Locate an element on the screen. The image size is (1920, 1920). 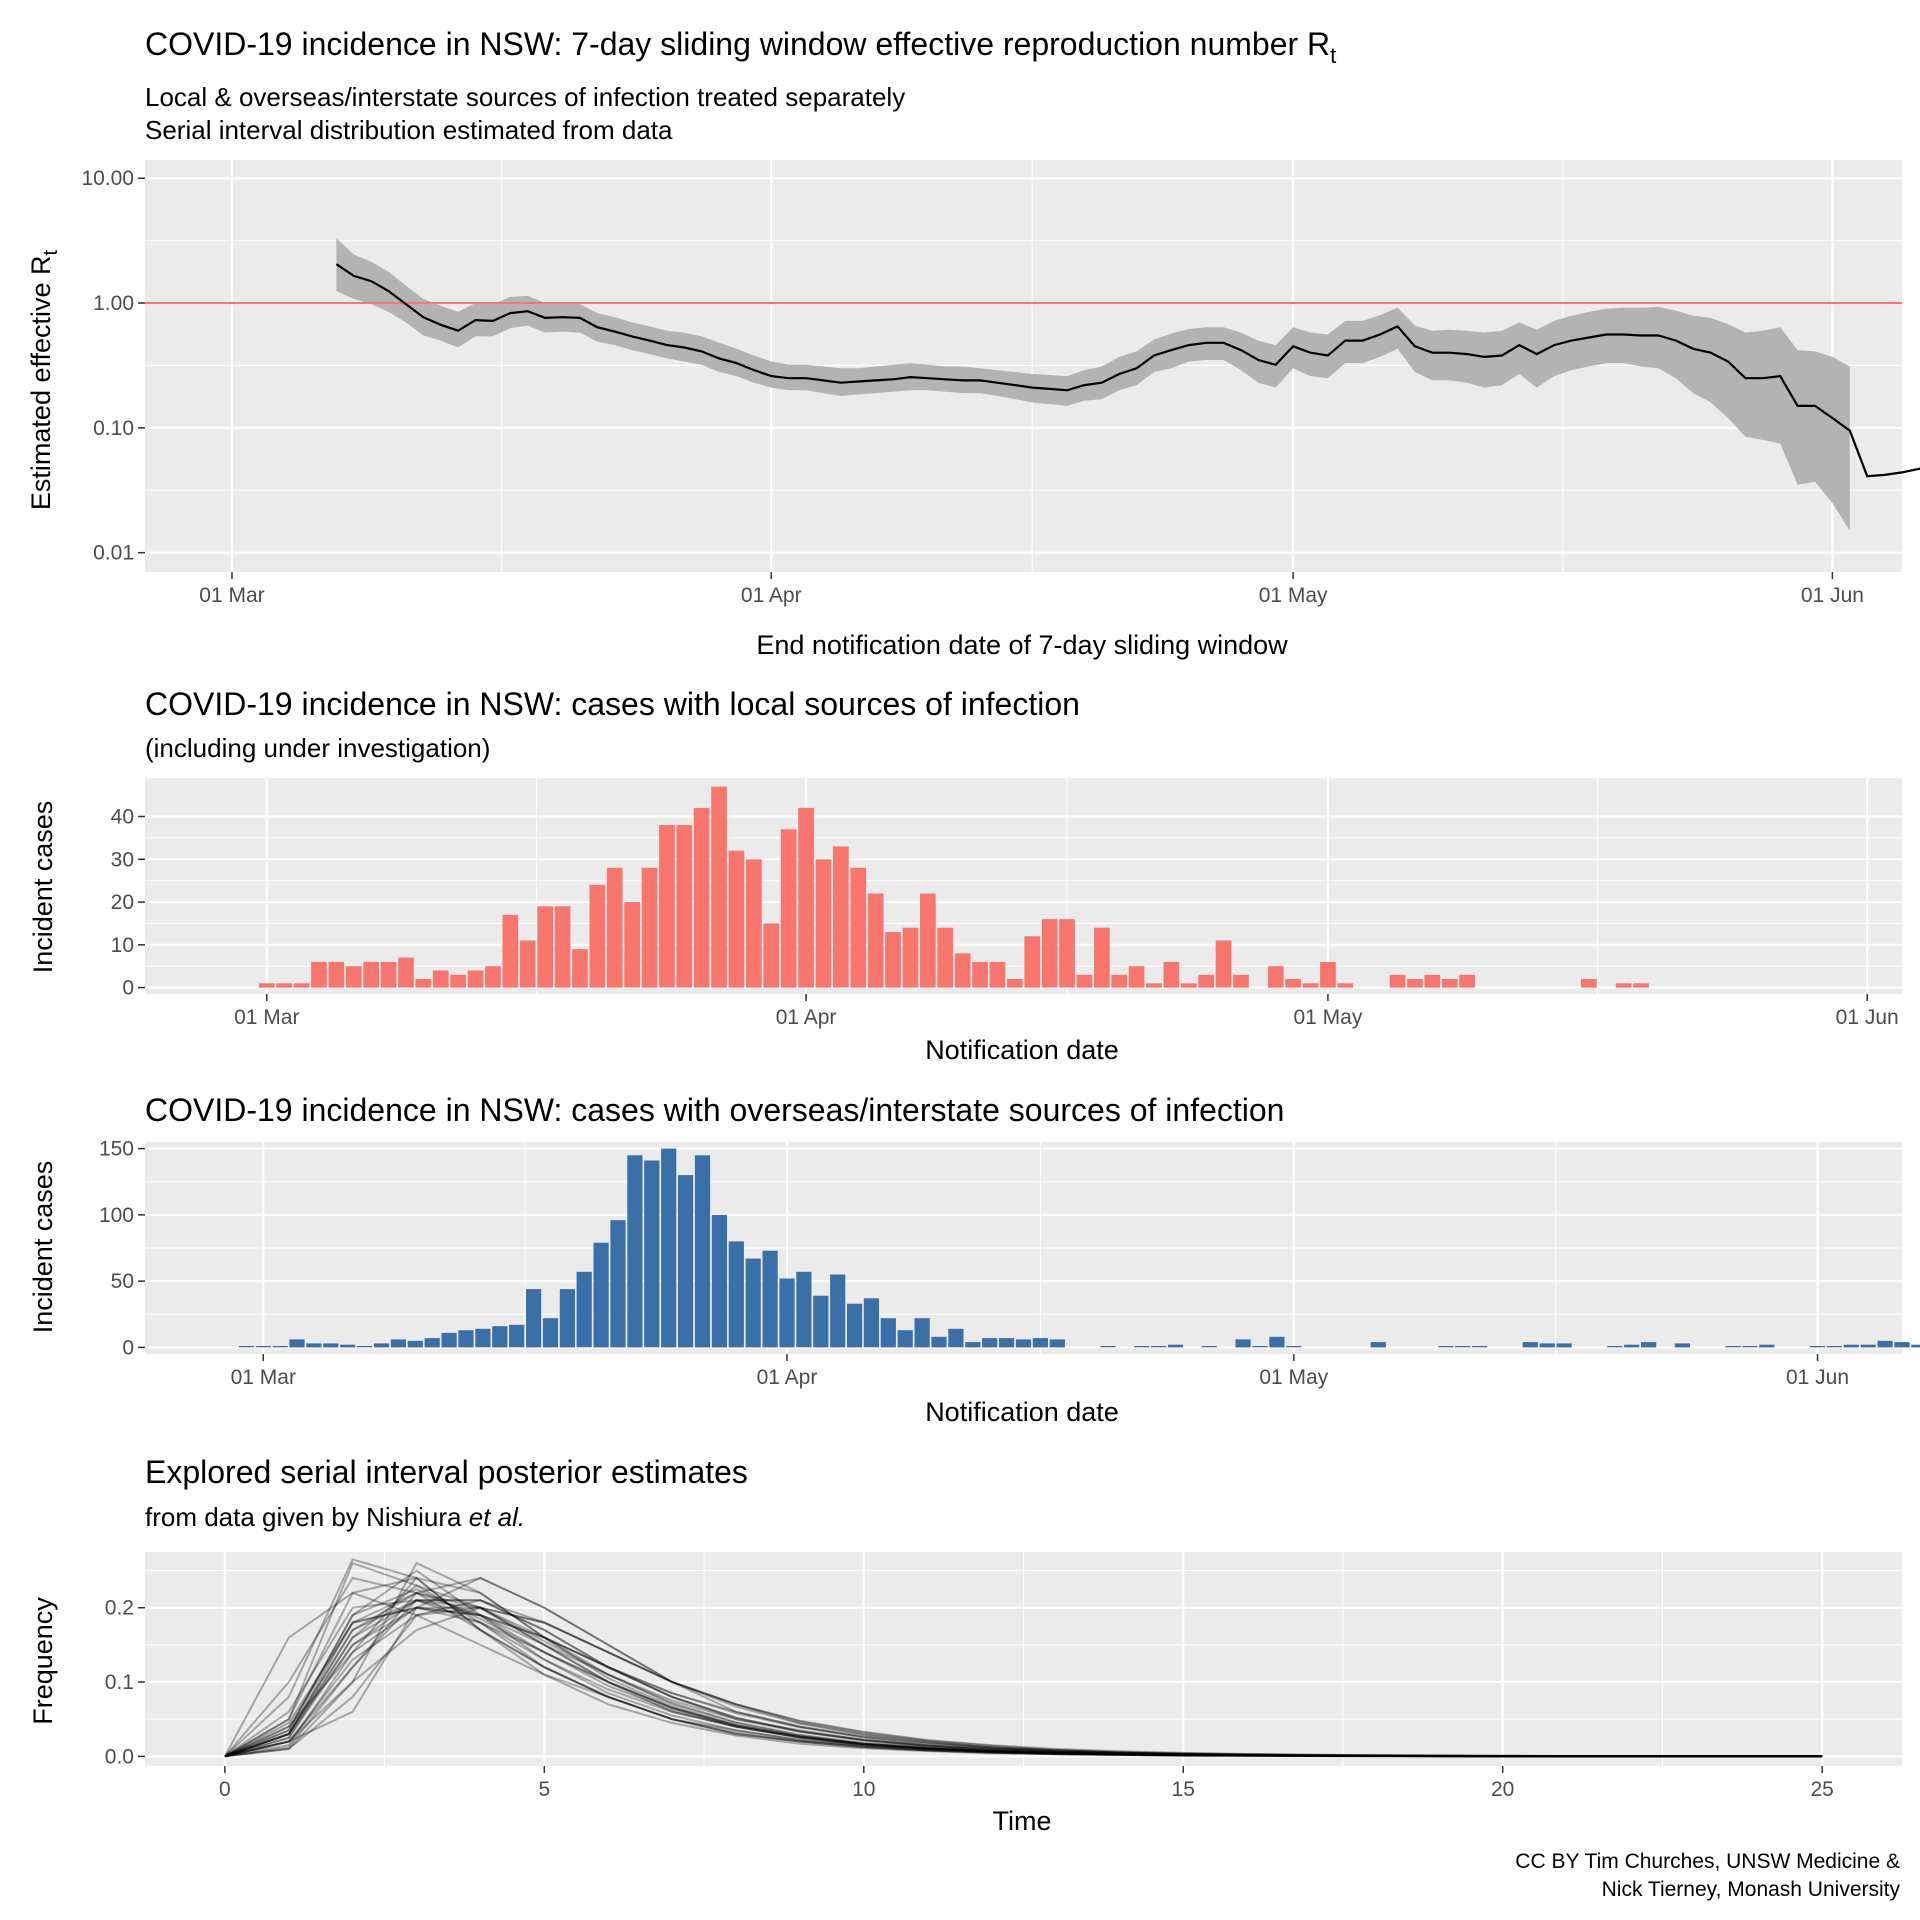
serial-x-axis-label: Time is located at coordinates (1022, 1821).